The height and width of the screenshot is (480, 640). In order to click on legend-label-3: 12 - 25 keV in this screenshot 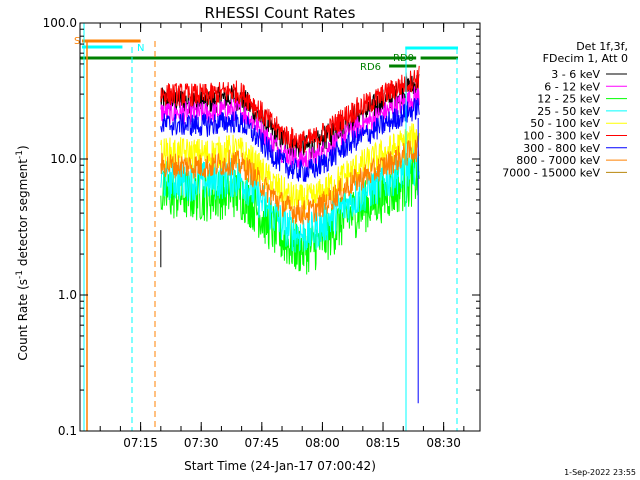, I will do `click(568, 99)`.